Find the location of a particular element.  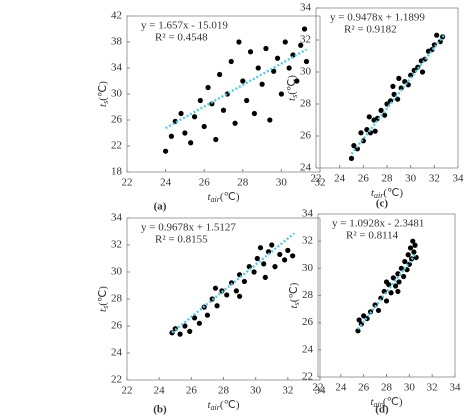

y-tick-label: 34 is located at coordinates (117, 218).